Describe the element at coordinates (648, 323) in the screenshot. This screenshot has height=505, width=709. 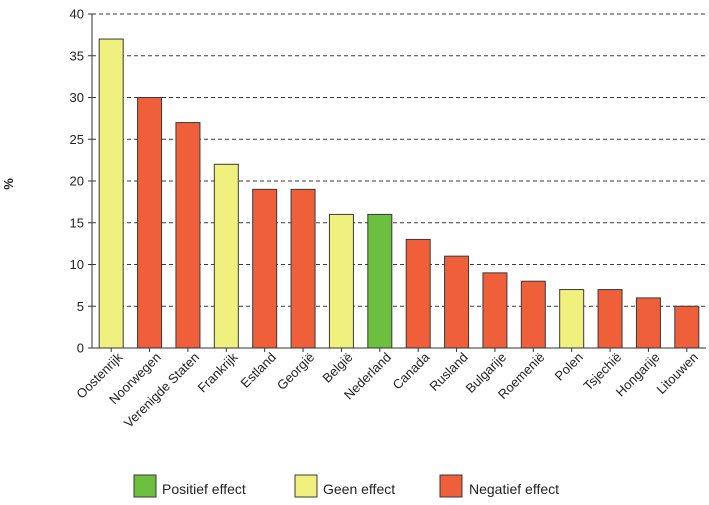
I see `bar-hongarije` at that location.